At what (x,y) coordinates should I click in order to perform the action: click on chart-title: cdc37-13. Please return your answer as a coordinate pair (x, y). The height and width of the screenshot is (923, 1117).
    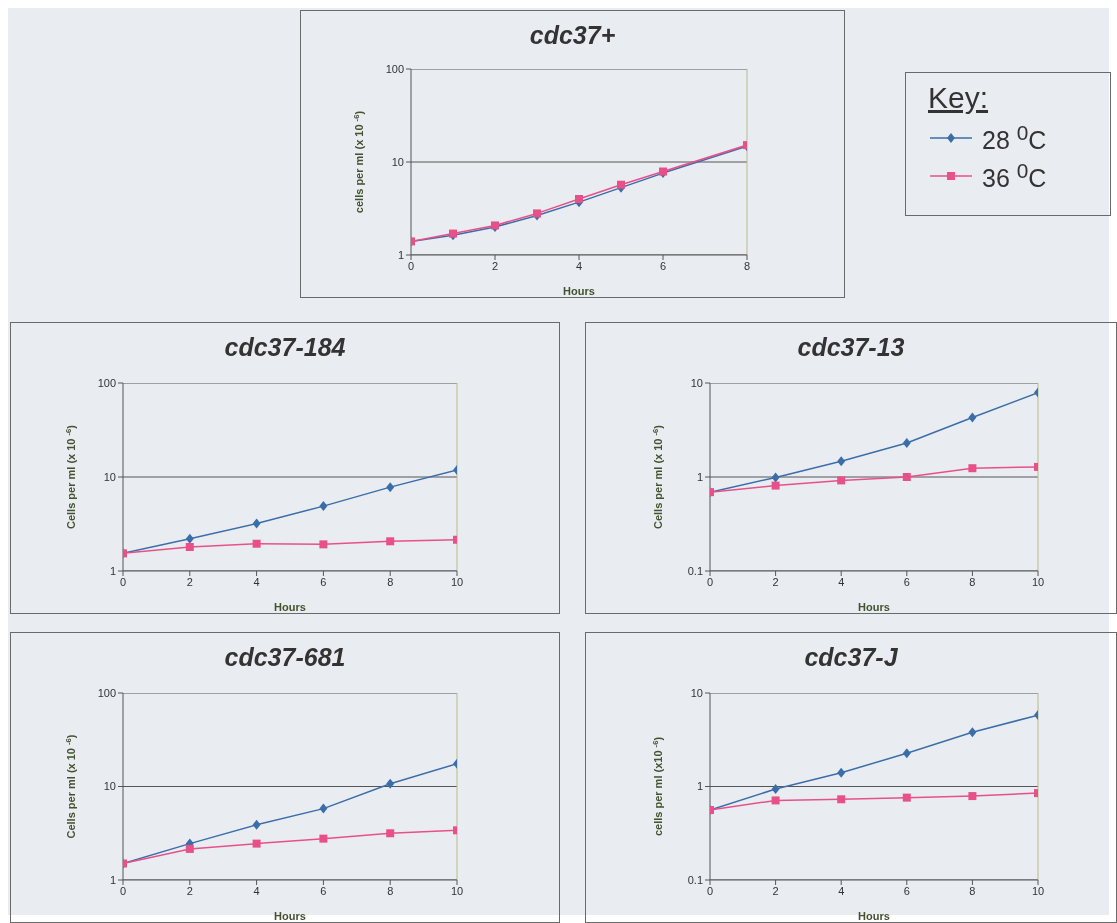
    Looking at the image, I should click on (851, 347).